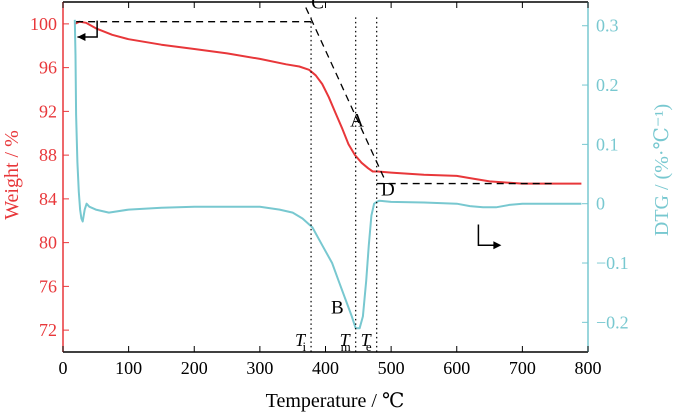 The height and width of the screenshot is (415, 678). What do you see at coordinates (81, 37) in the screenshot?
I see `left-axis-indicator-arrowhead` at bounding box center [81, 37].